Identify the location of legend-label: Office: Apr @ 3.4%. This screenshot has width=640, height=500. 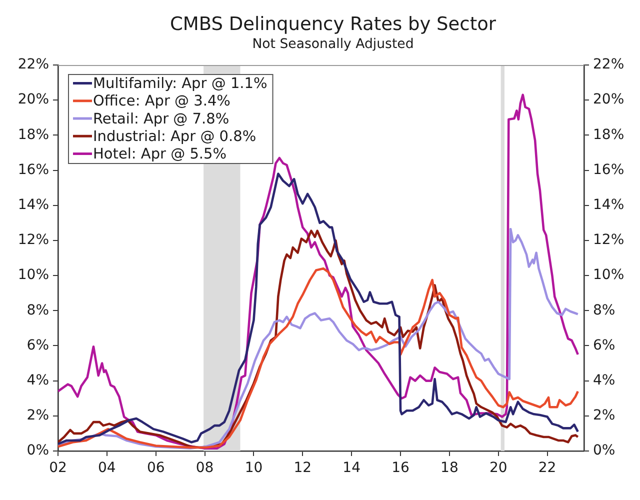
(161, 102).